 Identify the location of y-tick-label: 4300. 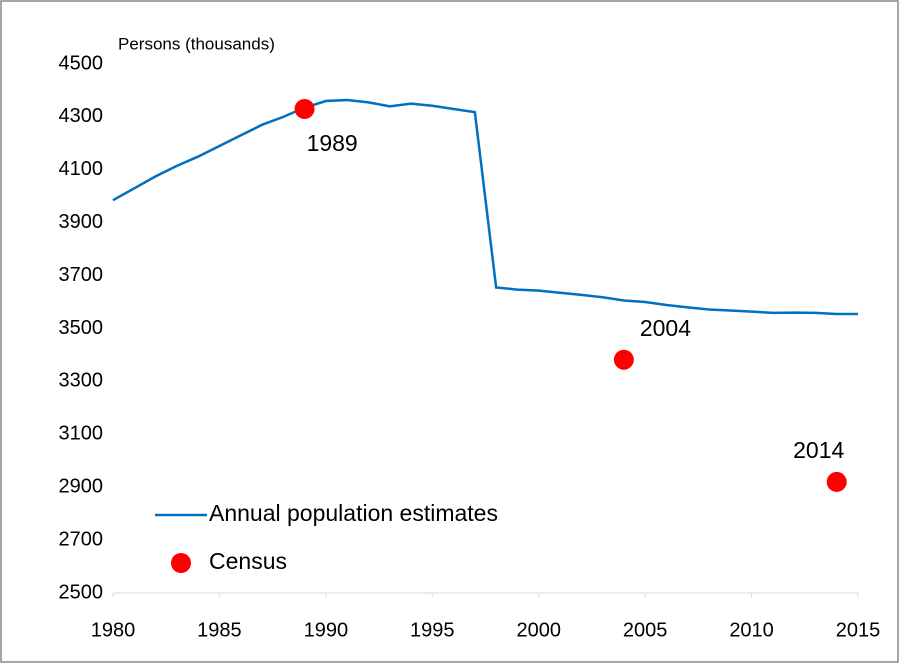
(81, 116).